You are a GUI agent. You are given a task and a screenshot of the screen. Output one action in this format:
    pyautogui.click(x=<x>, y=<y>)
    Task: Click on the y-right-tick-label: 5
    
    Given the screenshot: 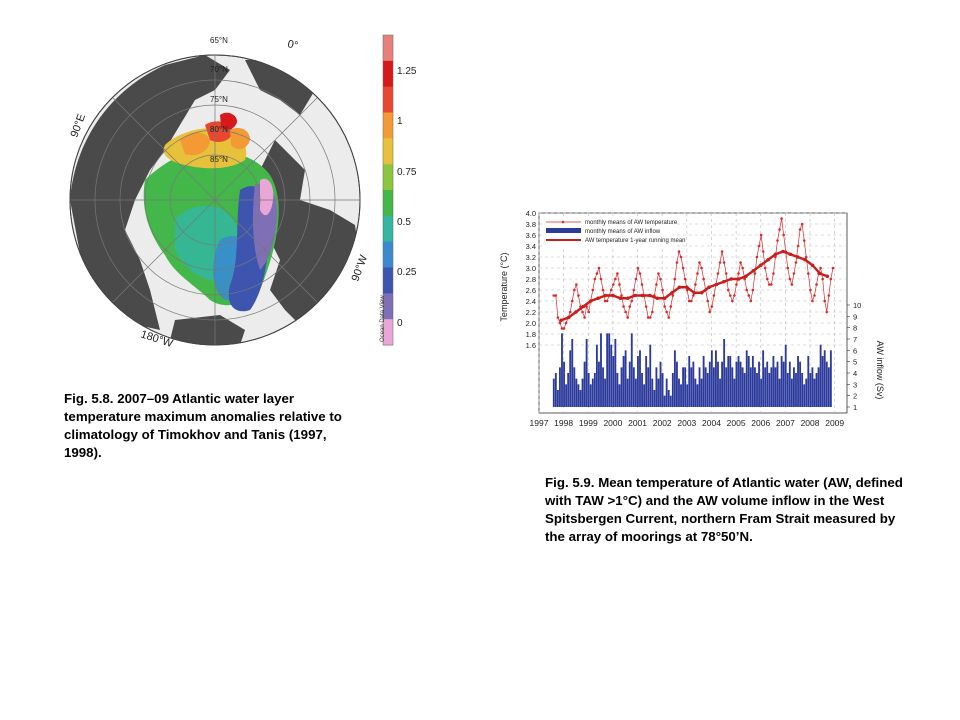 What is the action you would take?
    pyautogui.click(x=855, y=362)
    